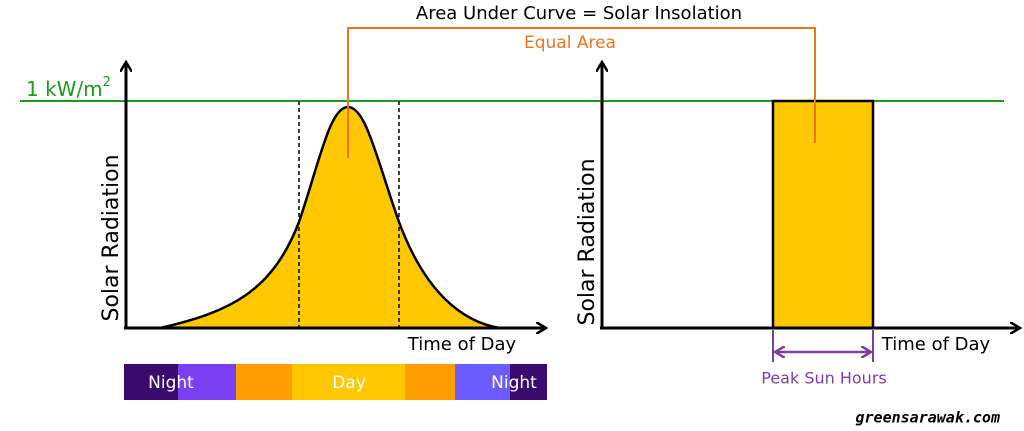 Image resolution: width=1024 pixels, height=431 pixels. What do you see at coordinates (579, 13) in the screenshot?
I see `title: Area Under Curve = Solar Insolation` at bounding box center [579, 13].